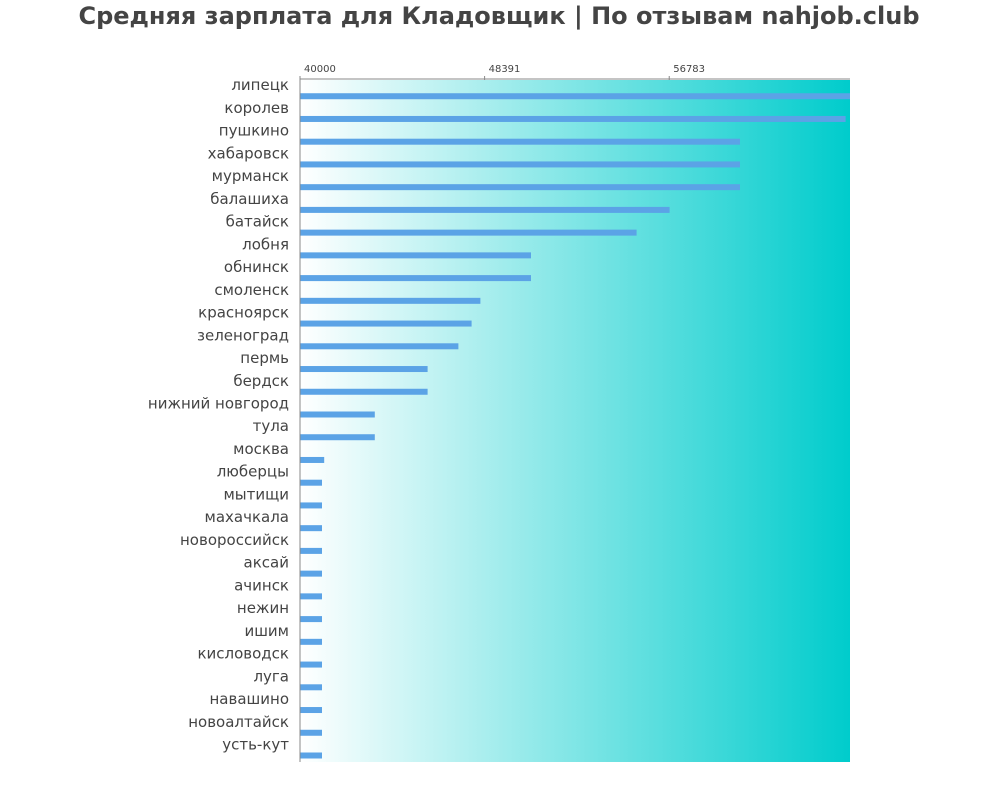 This screenshot has height=800, width=1000. What do you see at coordinates (254, 131) in the screenshot?
I see `category-label: пушкино` at bounding box center [254, 131].